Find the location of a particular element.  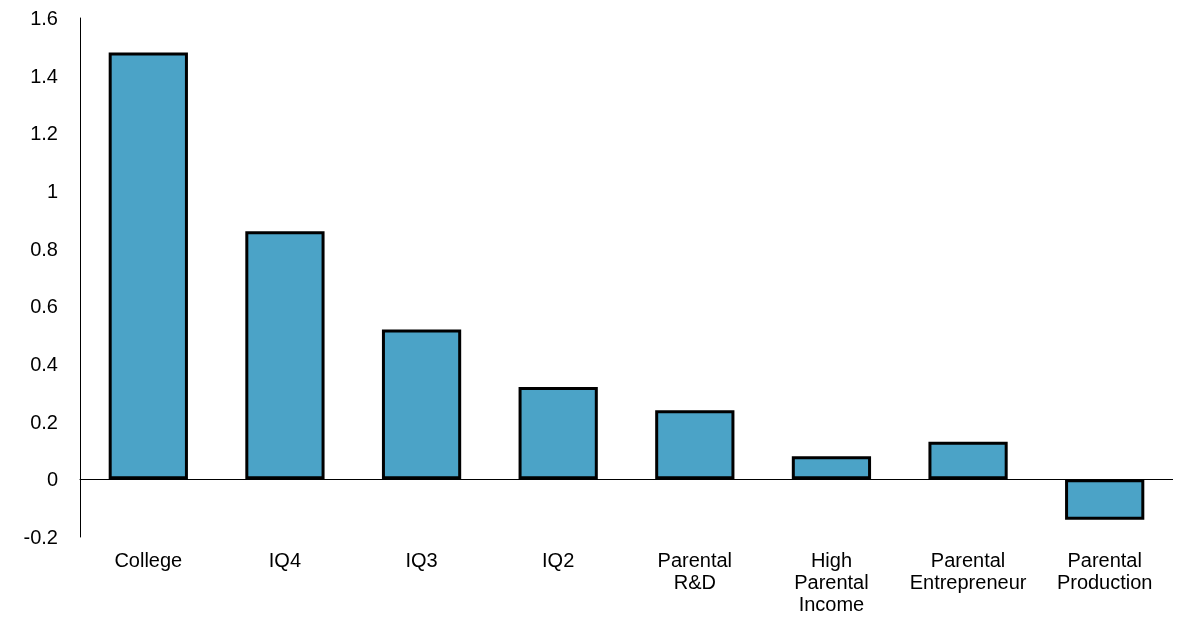

y-tick-label: 1.4 is located at coordinates (44, 75).